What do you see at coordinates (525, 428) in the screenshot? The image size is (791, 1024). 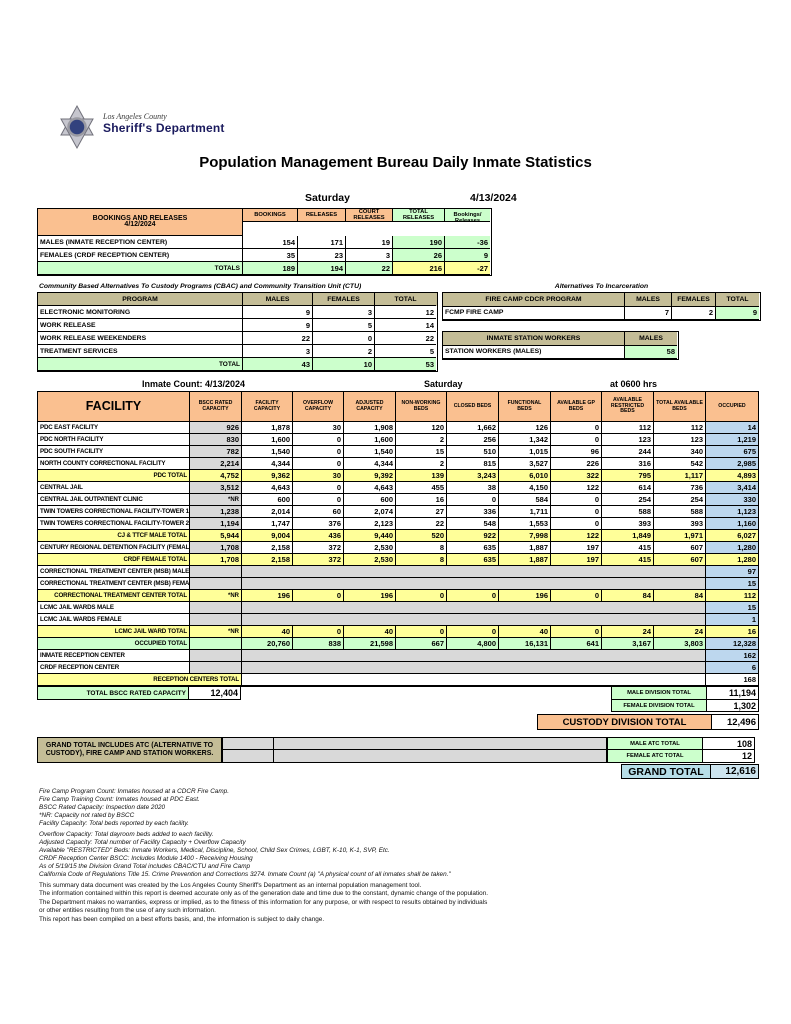 I see `facility-value: 126` at bounding box center [525, 428].